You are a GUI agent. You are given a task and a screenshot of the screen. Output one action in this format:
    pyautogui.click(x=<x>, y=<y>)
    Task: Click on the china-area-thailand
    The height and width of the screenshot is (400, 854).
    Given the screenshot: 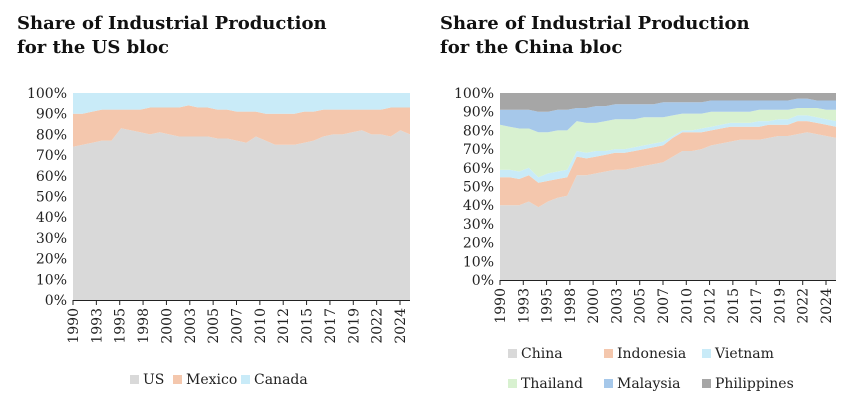 What is the action you would take?
    pyautogui.click(x=668, y=143)
    